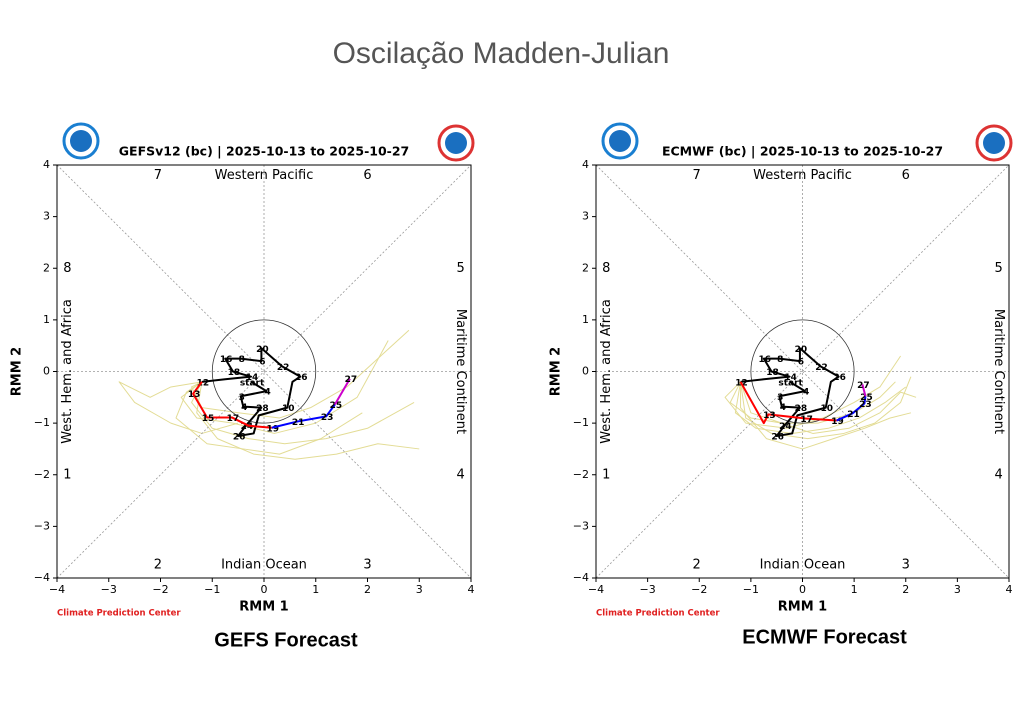 The image size is (1024, 709). Describe the element at coordinates (46, 267) in the screenshot. I see `y-tick-label: 2` at that location.